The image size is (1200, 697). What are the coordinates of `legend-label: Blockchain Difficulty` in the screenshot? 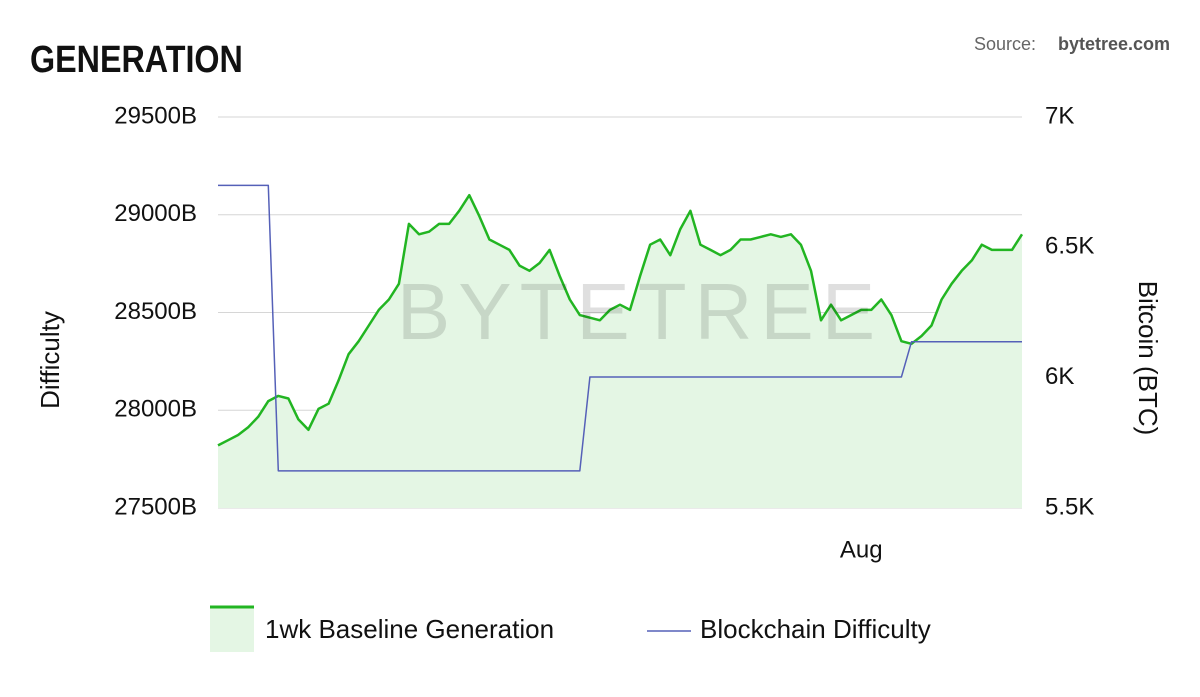 It's located at (815, 629).